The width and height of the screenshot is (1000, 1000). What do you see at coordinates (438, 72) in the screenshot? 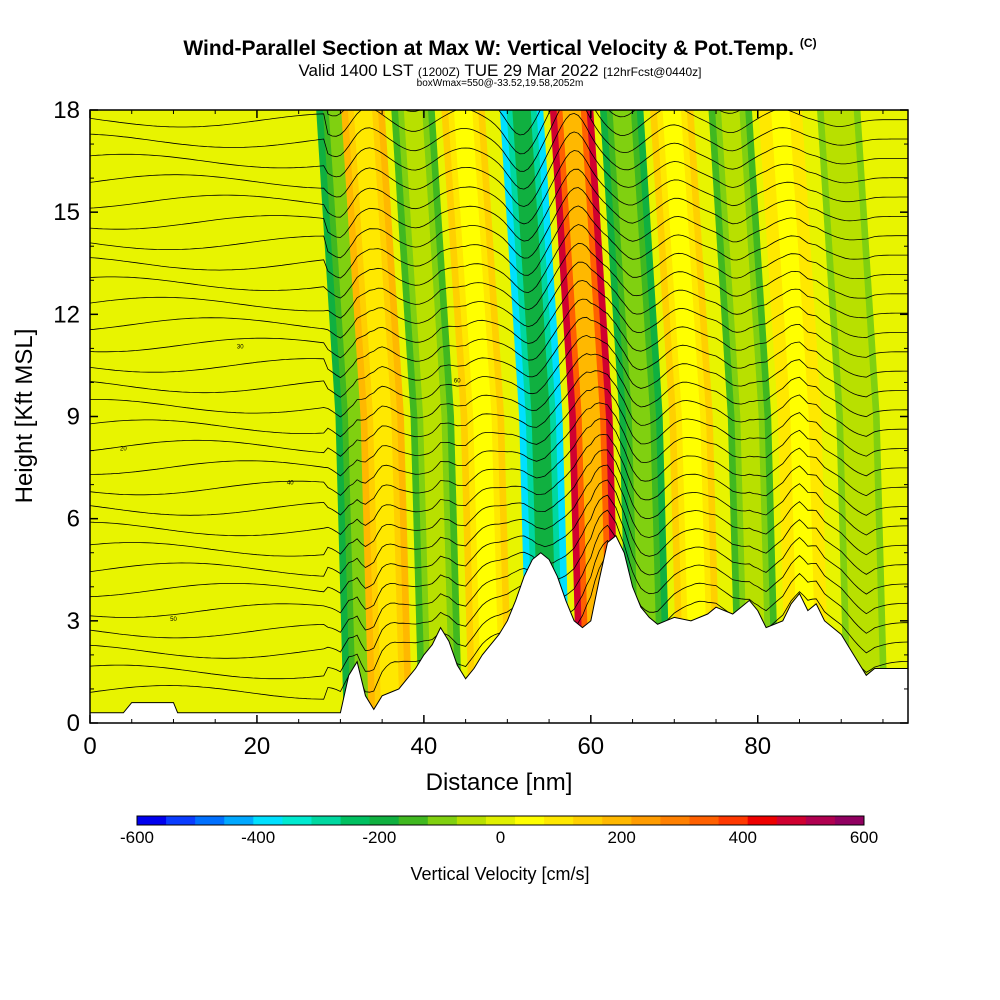
I see `subtitle-zulu: (1200Z)` at bounding box center [438, 72].